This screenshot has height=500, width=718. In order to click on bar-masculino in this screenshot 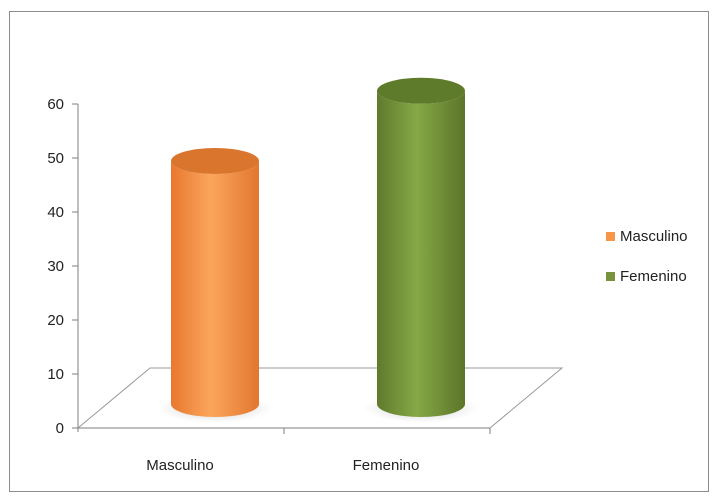, I will do `click(215, 285)`.